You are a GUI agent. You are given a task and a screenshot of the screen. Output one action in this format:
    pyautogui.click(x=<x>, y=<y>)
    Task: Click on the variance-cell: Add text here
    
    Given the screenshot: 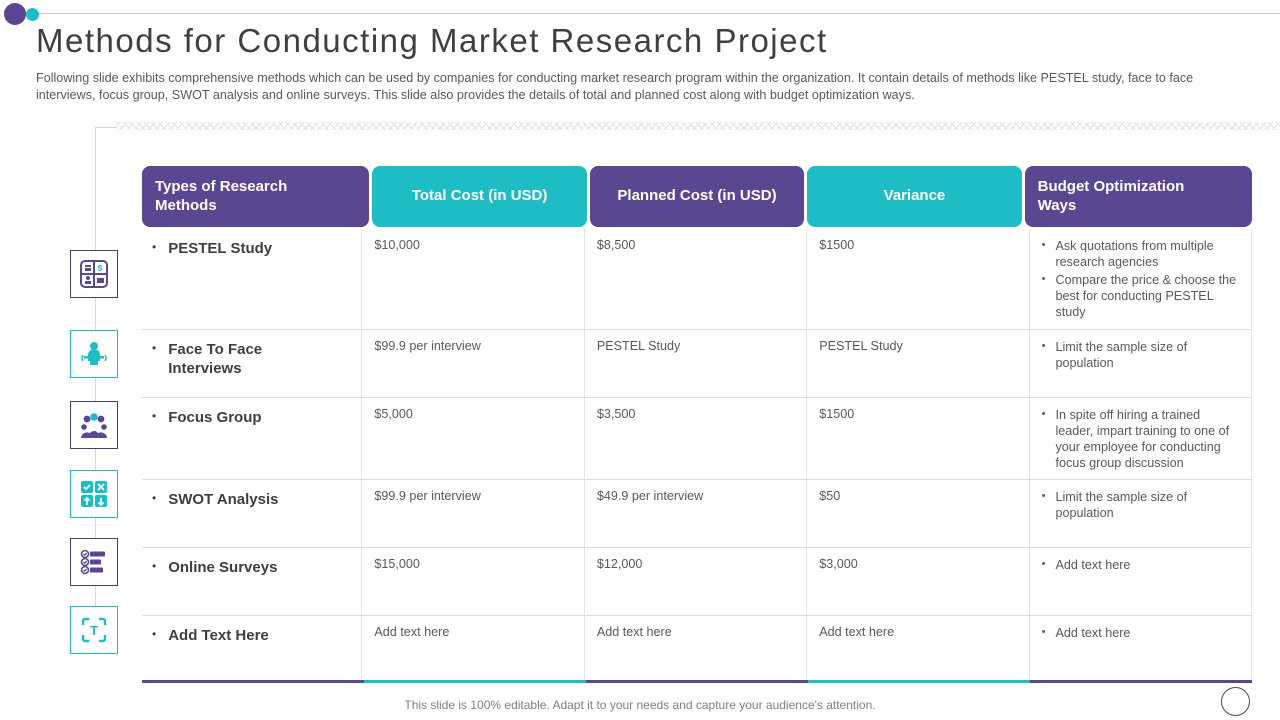 What is the action you would take?
    pyautogui.click(x=917, y=647)
    